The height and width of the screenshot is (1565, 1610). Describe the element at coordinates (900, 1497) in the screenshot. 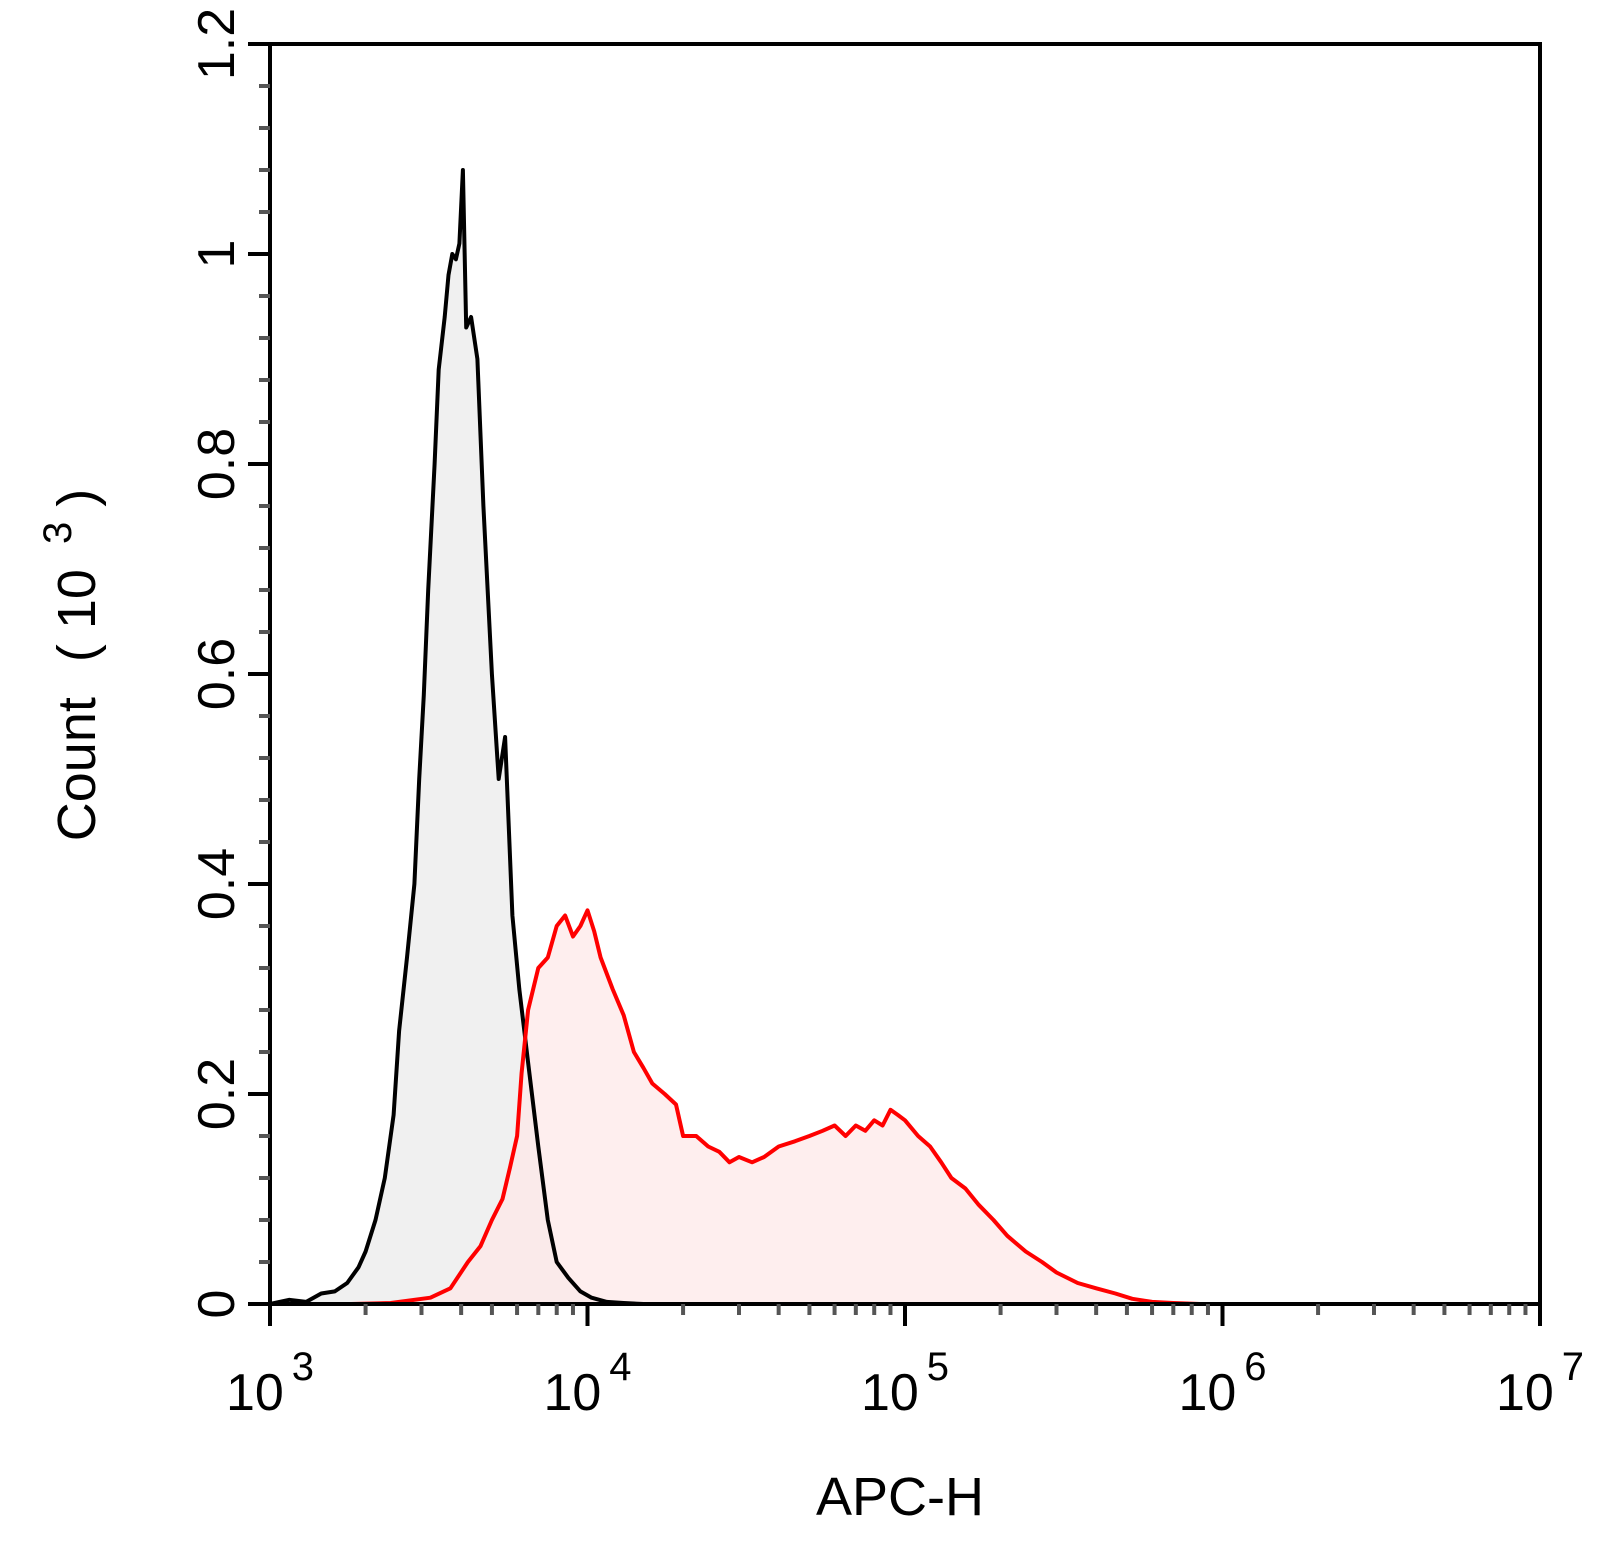

I see `x-axis-title: APC-H` at that location.